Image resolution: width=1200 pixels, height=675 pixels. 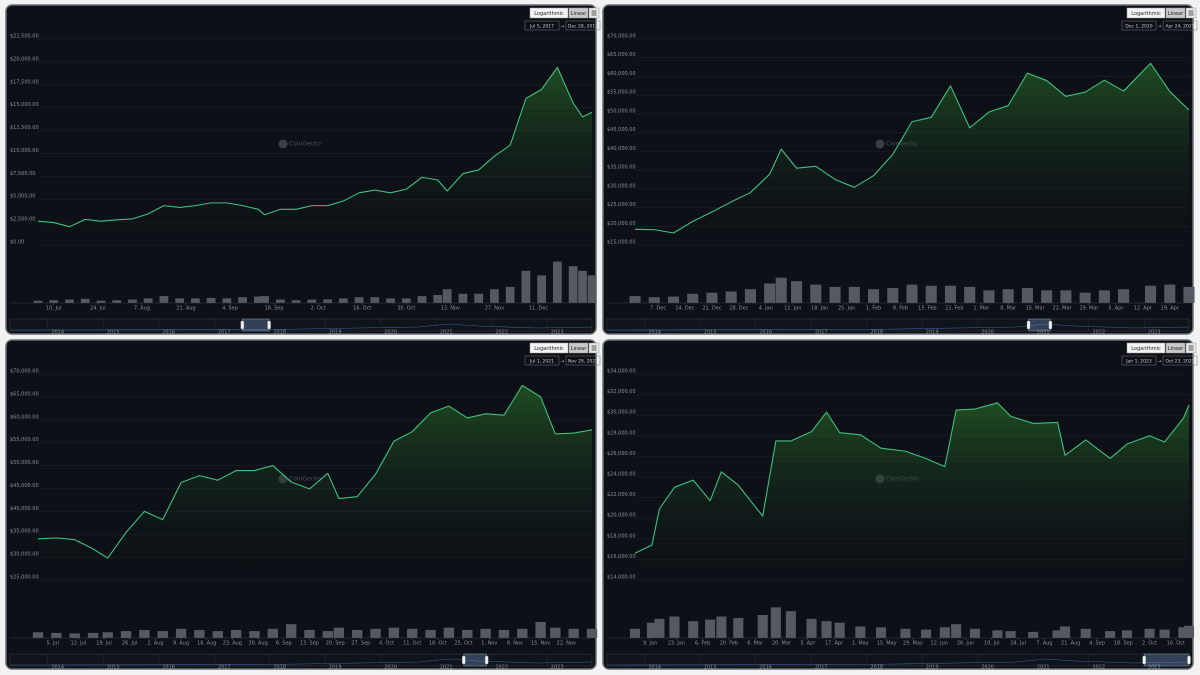 What do you see at coordinates (621, 93) in the screenshot?
I see `y-tick-label: $55,000.00` at bounding box center [621, 93].